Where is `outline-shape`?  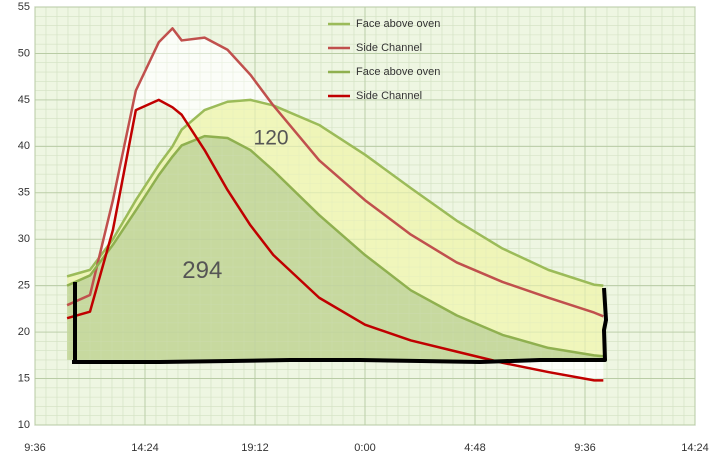
outline-shape is located at coordinates (340, 323).